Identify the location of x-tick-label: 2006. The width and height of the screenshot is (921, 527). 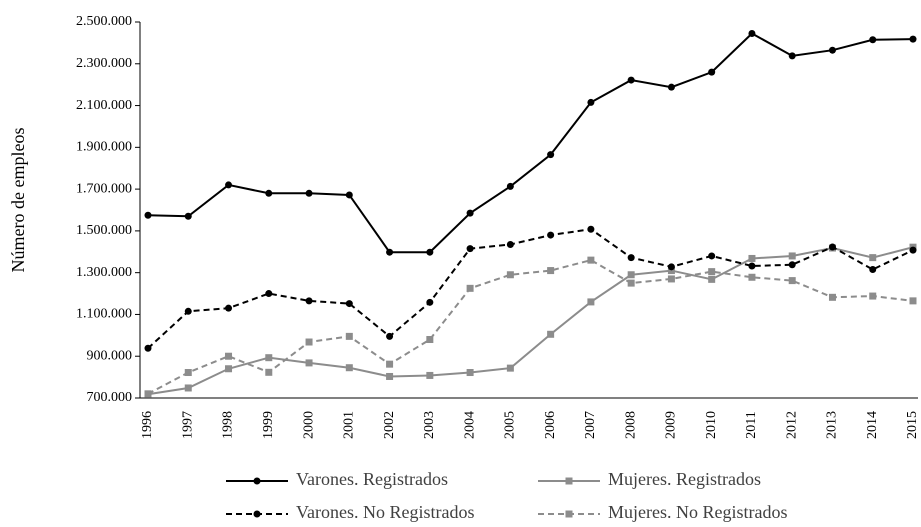
(550, 425).